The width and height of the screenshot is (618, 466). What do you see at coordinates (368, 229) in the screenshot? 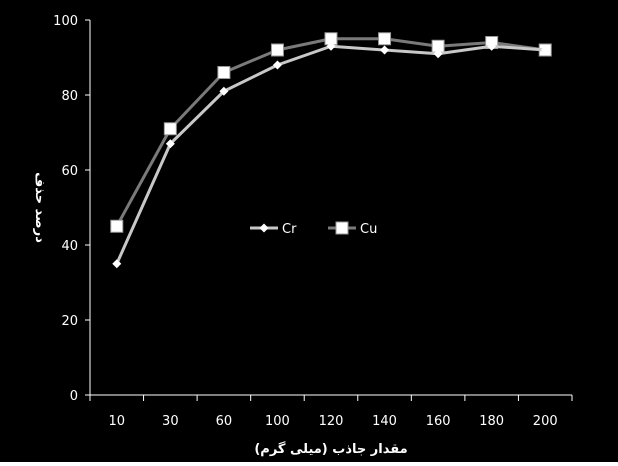
I see `legend-label-cu: Cu` at bounding box center [368, 229].